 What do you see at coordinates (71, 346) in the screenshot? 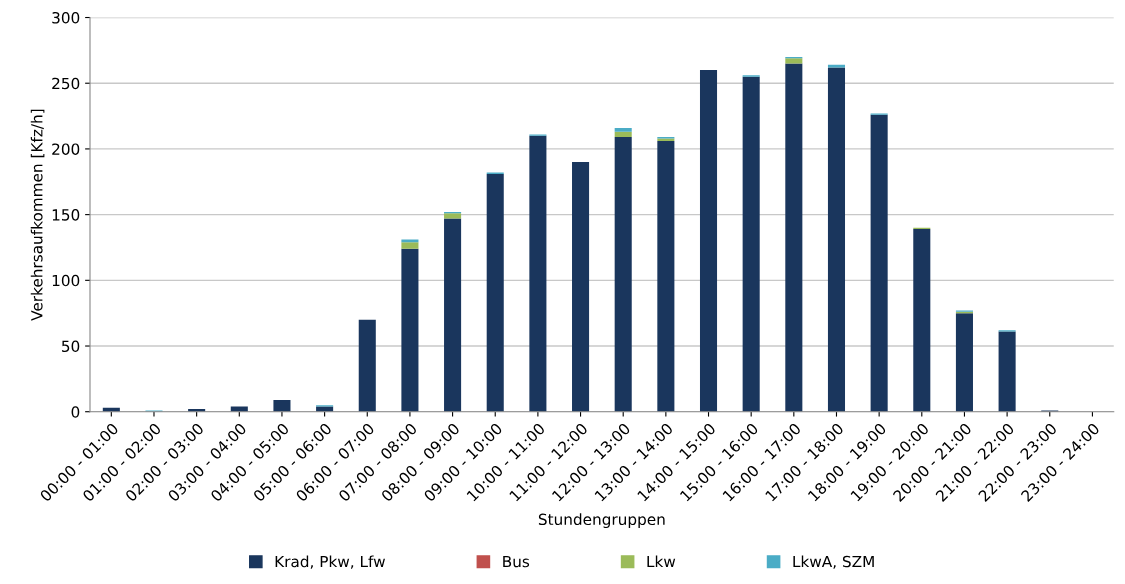
I see `y-tick-label: 50` at bounding box center [71, 346].